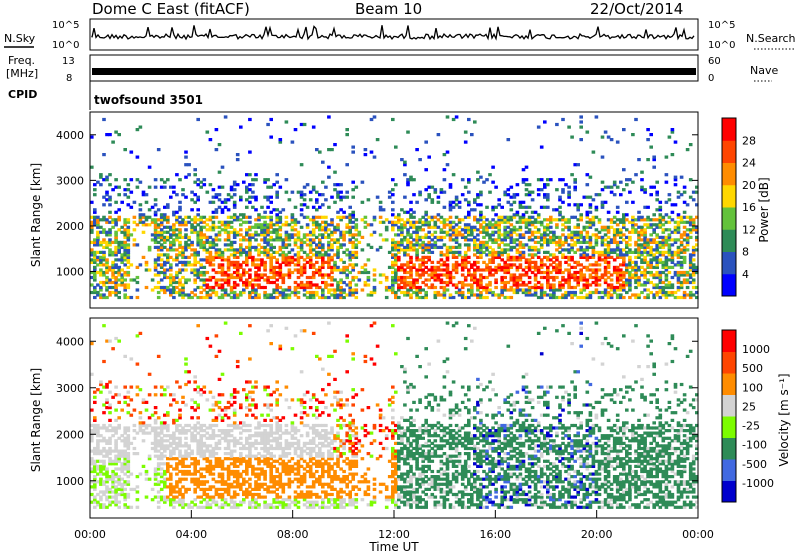 The height and width of the screenshot is (558, 800). I want to click on freq-label-2: [MHz], so click(22, 73).